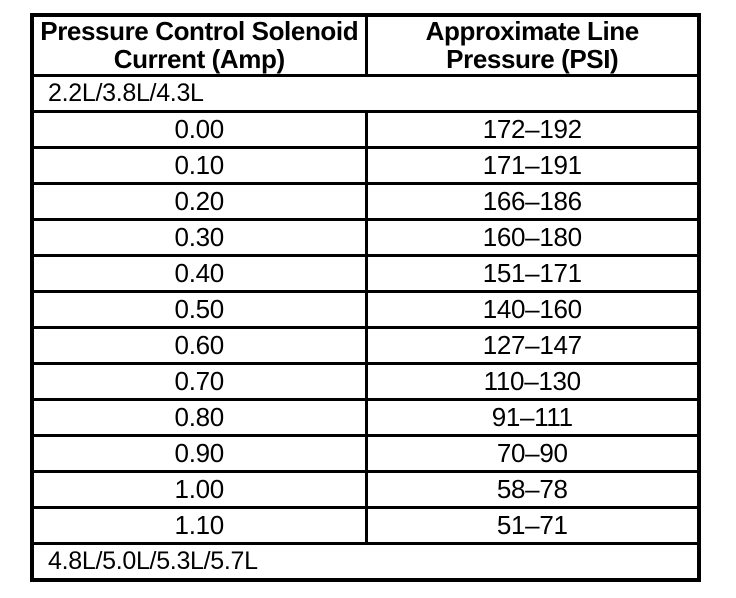  Describe the element at coordinates (199, 165) in the screenshot. I see `solenoid-current-cell: 0.10` at that location.